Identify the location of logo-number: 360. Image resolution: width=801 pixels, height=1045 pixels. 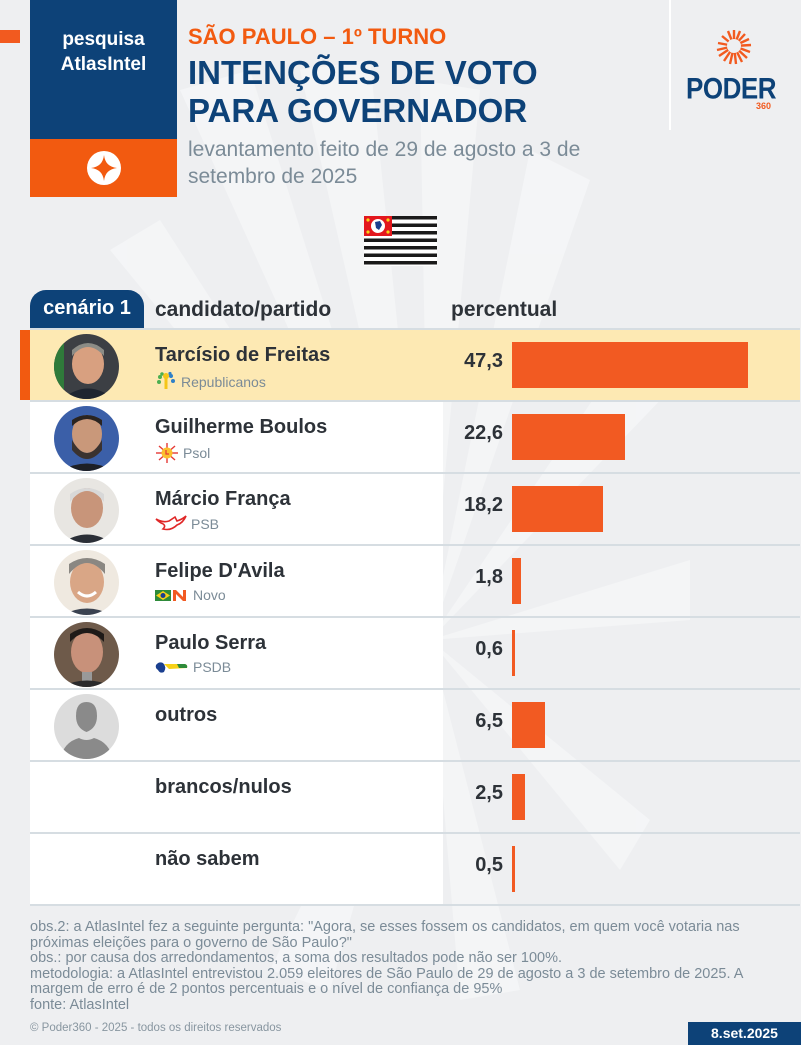
(763, 106).